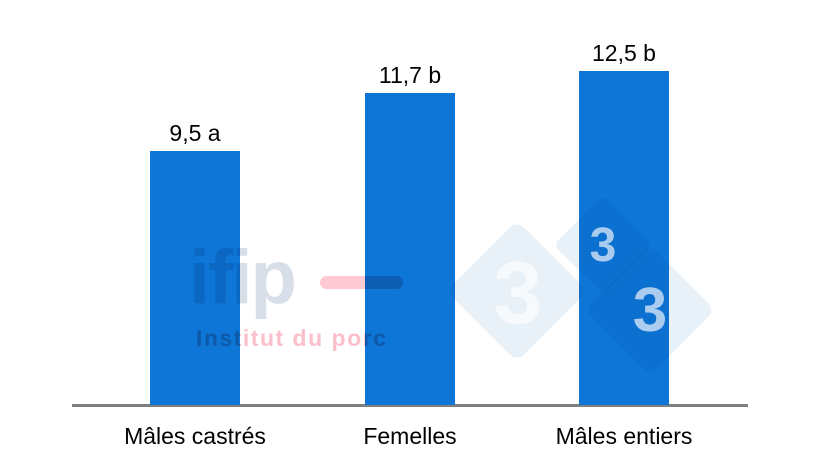 This screenshot has height=462, width=820. Describe the element at coordinates (410, 74) in the screenshot. I see `bar-value-label: 11,7 b` at that location.